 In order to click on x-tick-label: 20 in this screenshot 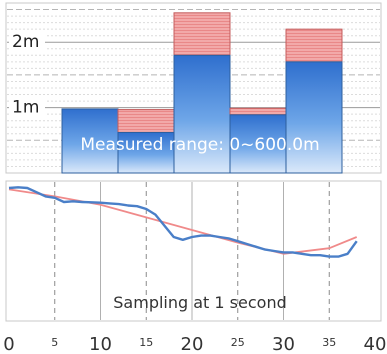, I will do `click(192, 344)`.